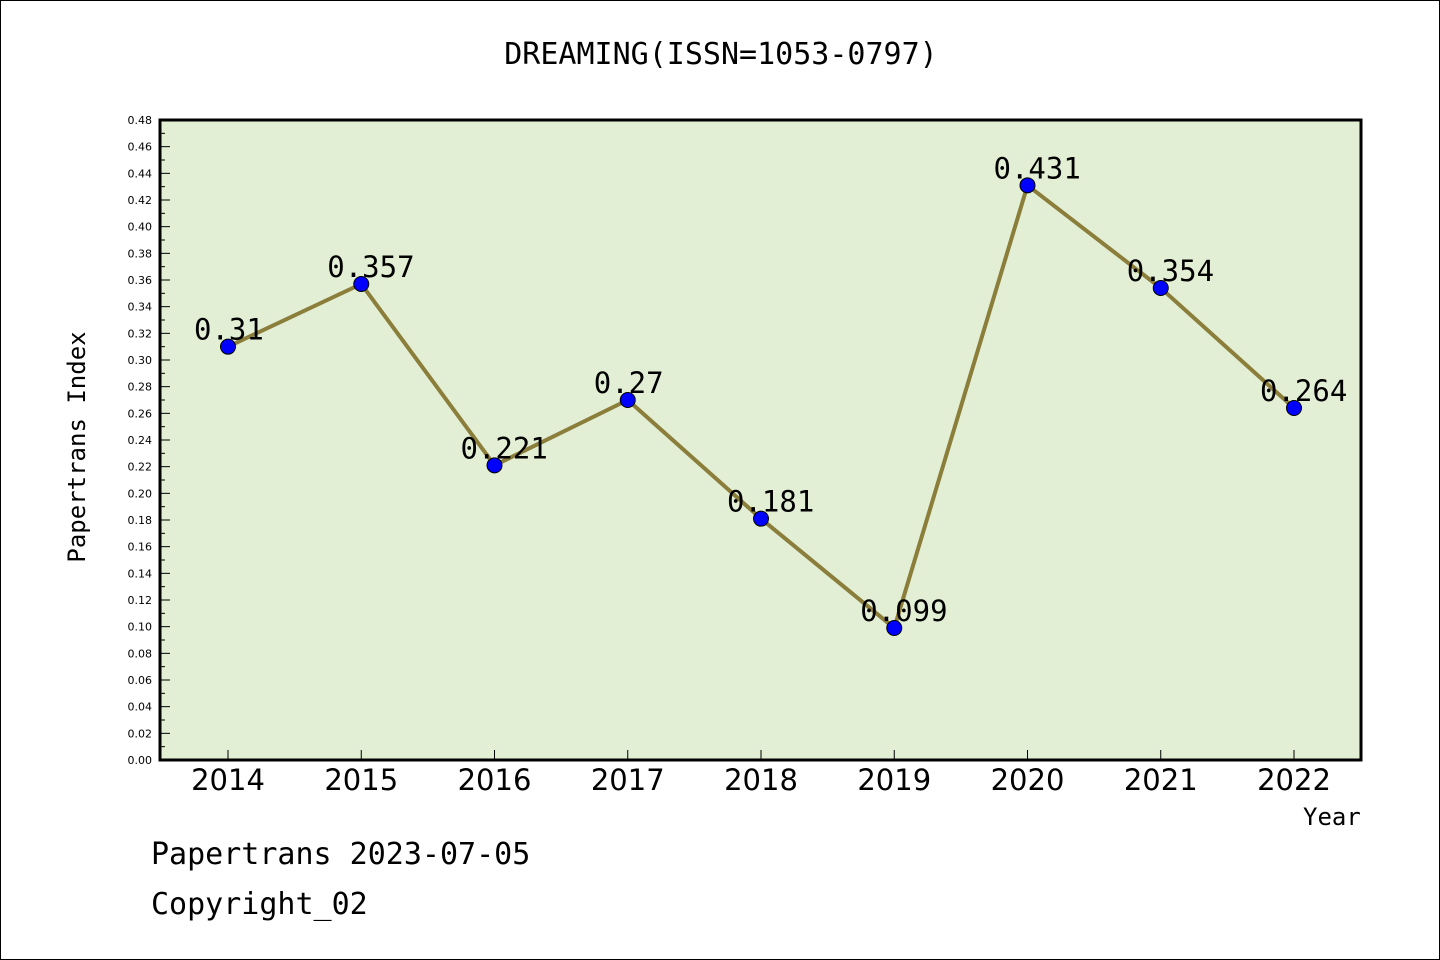  Describe the element at coordinates (721, 54) in the screenshot. I see `chart-title: DREAMING(ISSN=1053-0797)` at that location.